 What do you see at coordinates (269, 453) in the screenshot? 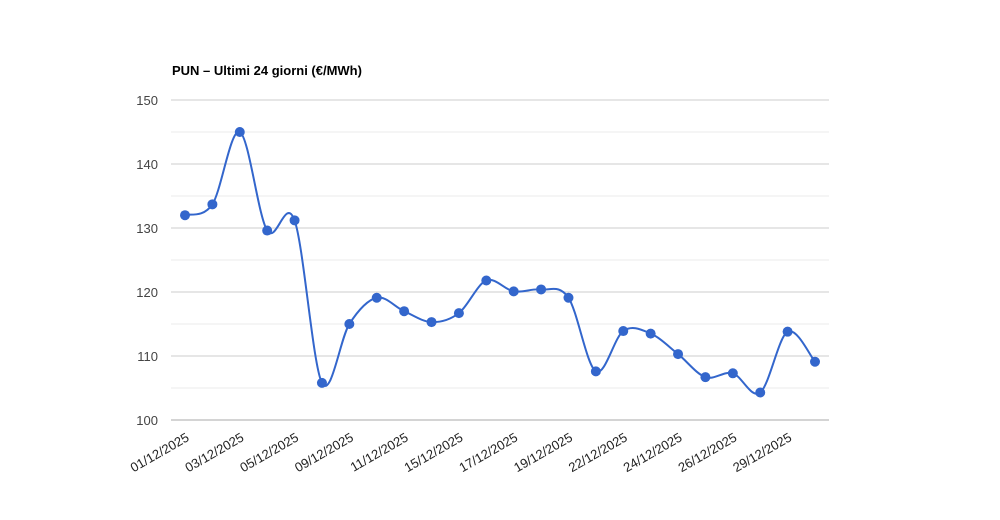
I see `x-tick-label: 05/12/2025` at bounding box center [269, 453].